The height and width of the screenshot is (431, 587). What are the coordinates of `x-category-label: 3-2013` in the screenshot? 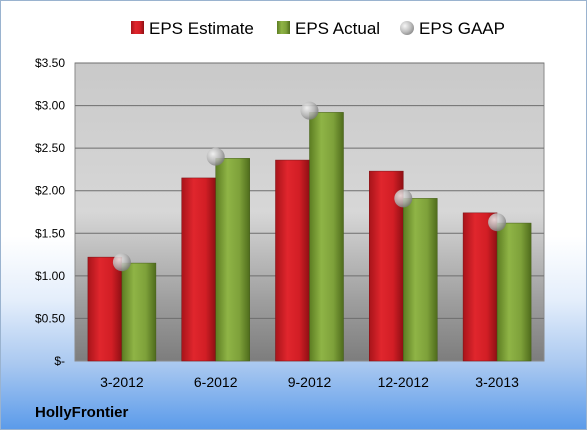 It's located at (497, 382).